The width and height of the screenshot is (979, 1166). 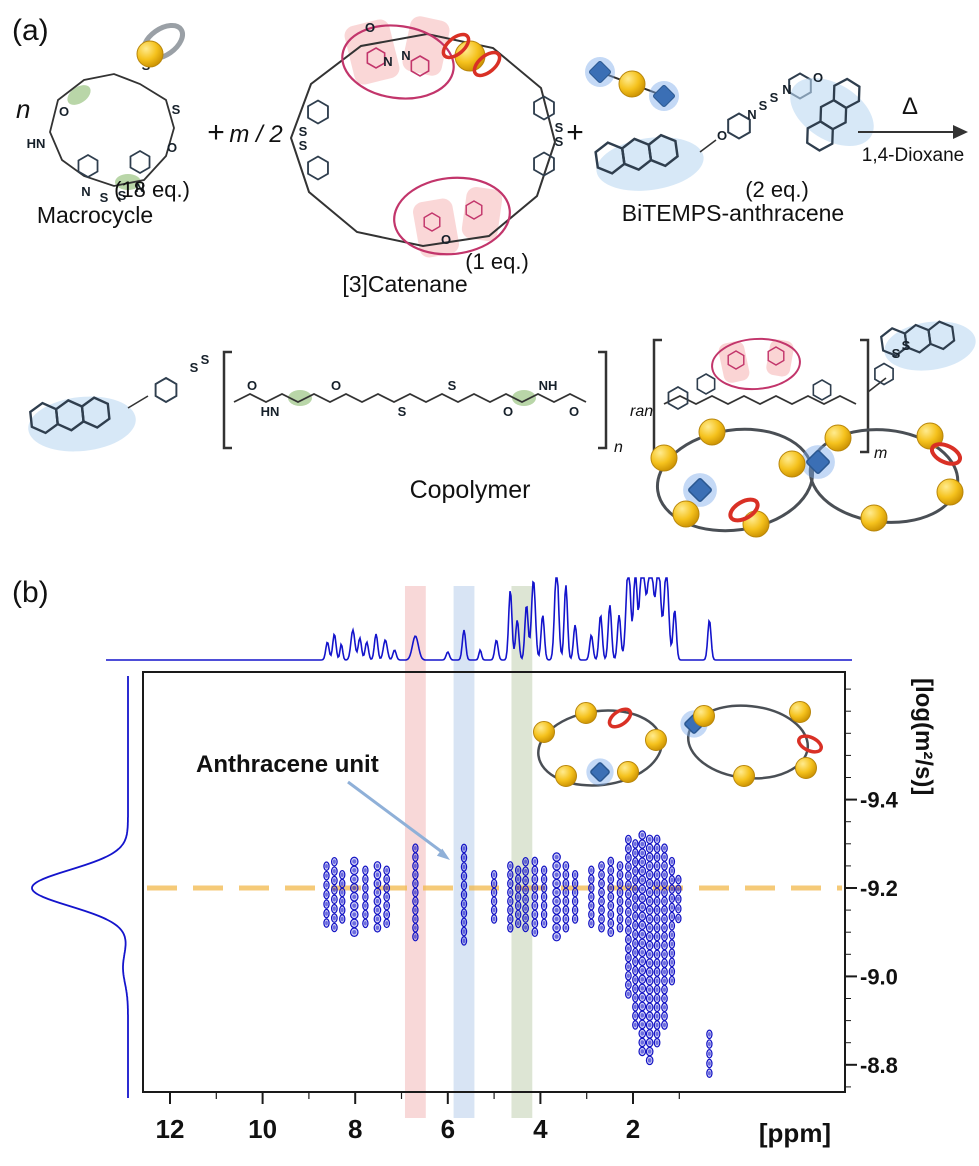 What do you see at coordinates (960, 132) in the screenshot?
I see `arrow-head` at bounding box center [960, 132].